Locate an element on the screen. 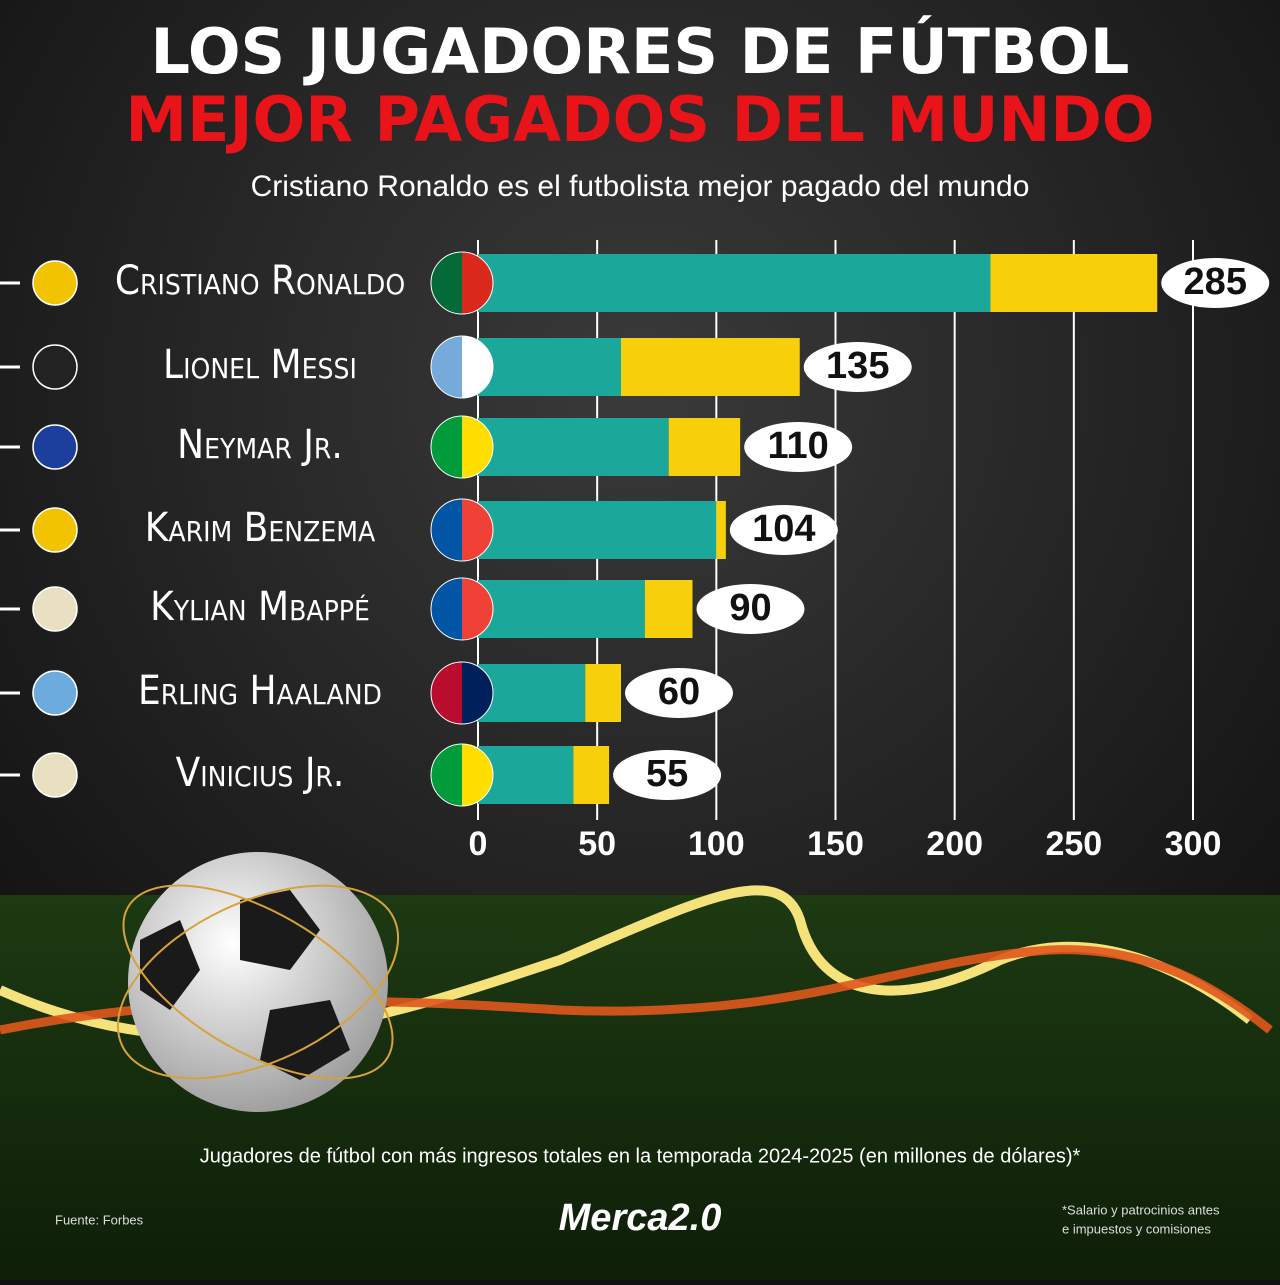  title-highlight: MEJOR PAGADOS DEL MUNDO is located at coordinates (639, 119).